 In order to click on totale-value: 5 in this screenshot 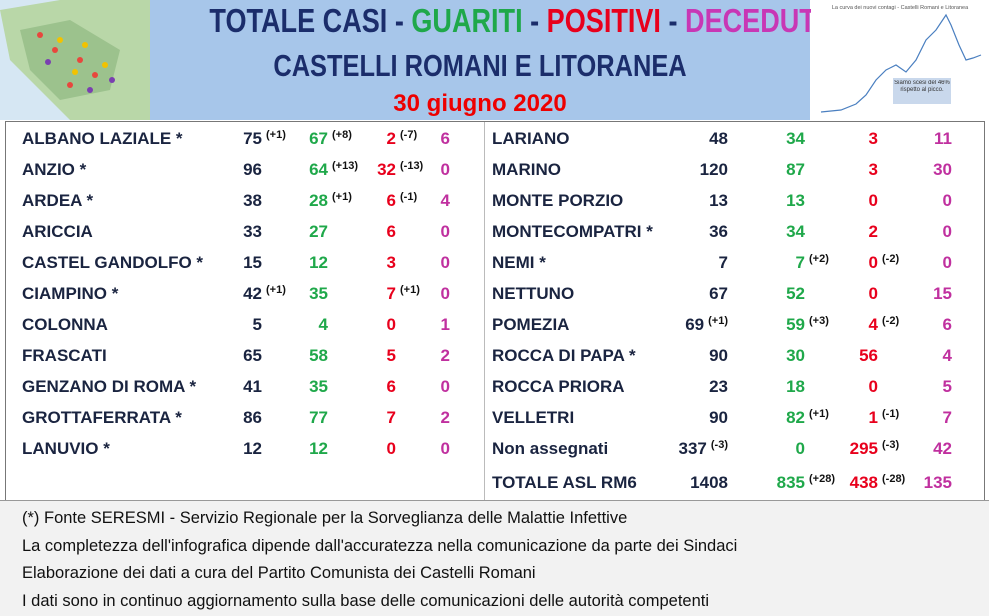, I will do `click(257, 324)`.